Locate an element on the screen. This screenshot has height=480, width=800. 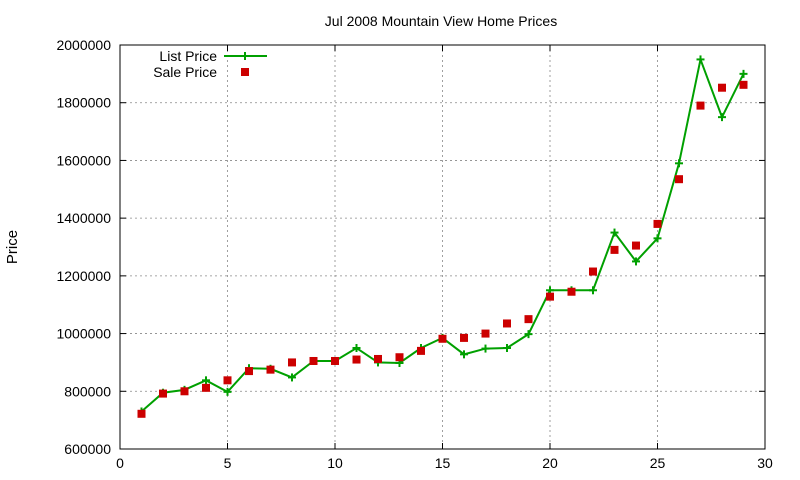
legend-entry: List Price is located at coordinates (213, 56).